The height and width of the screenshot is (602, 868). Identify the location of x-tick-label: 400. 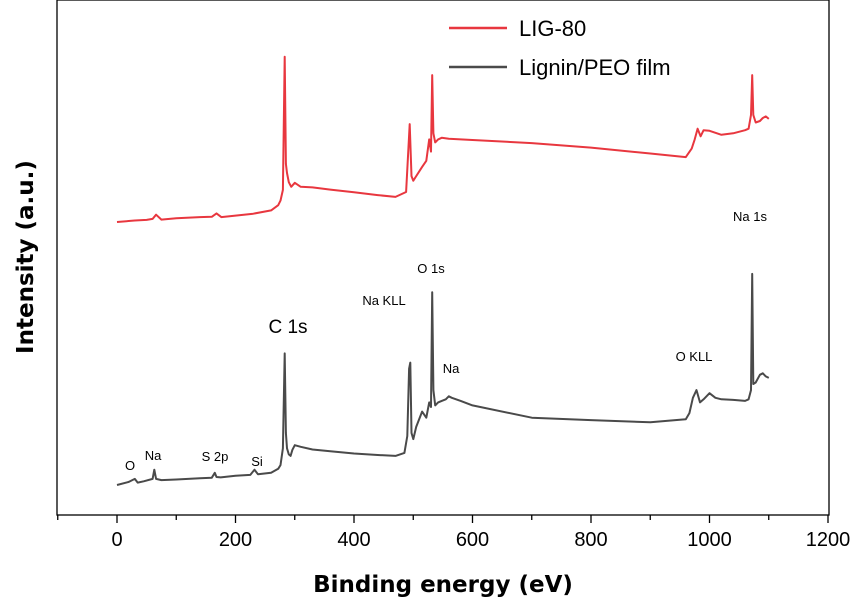
(353, 540).